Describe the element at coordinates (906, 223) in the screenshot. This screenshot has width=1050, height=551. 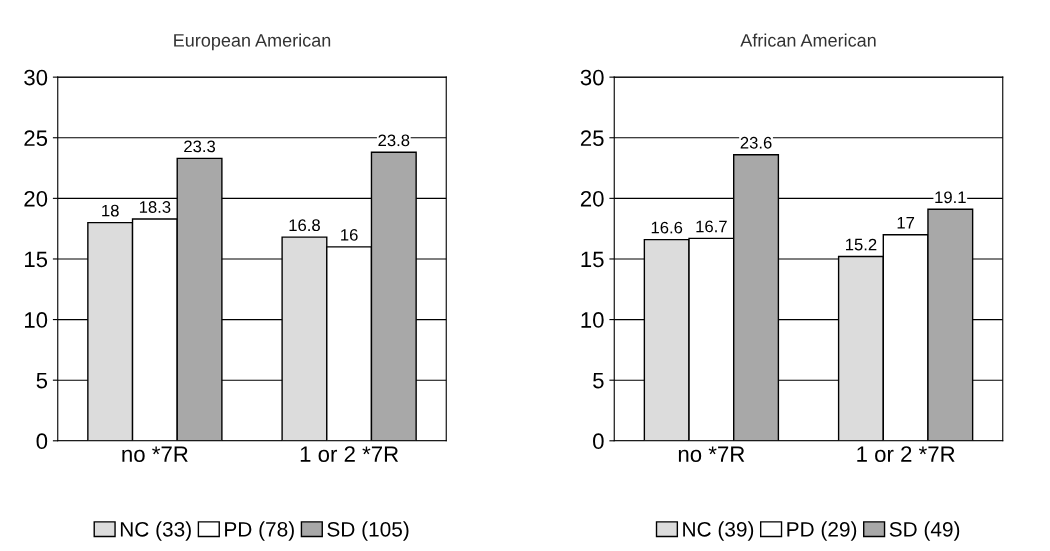
I see `data-label: 17` at that location.